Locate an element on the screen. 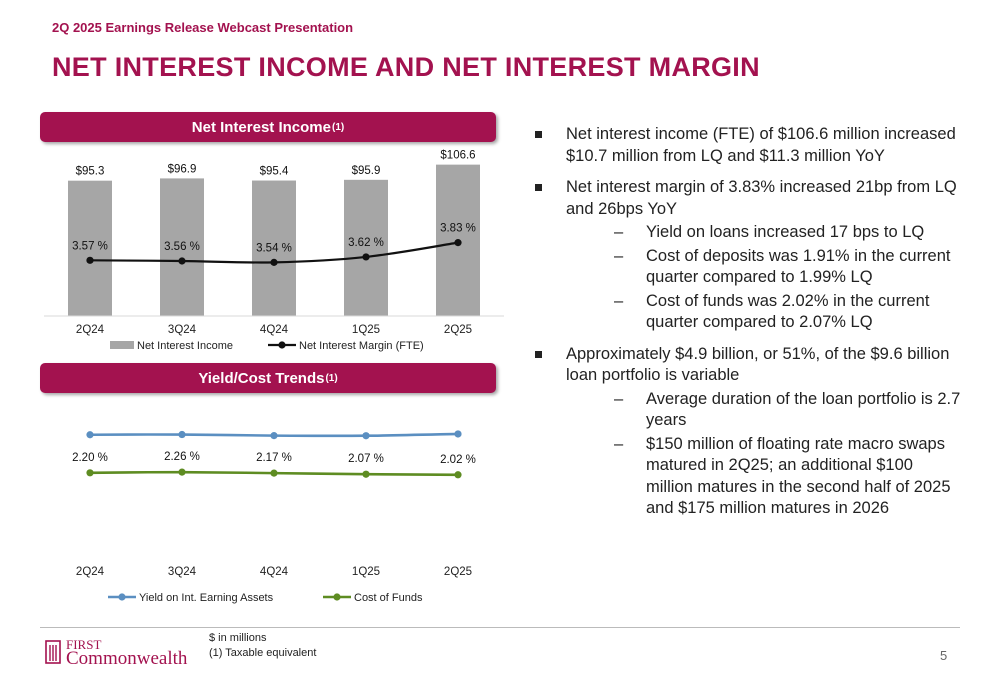 This screenshot has width=1000, height=685. nim-label: 3.56 % is located at coordinates (182, 247).